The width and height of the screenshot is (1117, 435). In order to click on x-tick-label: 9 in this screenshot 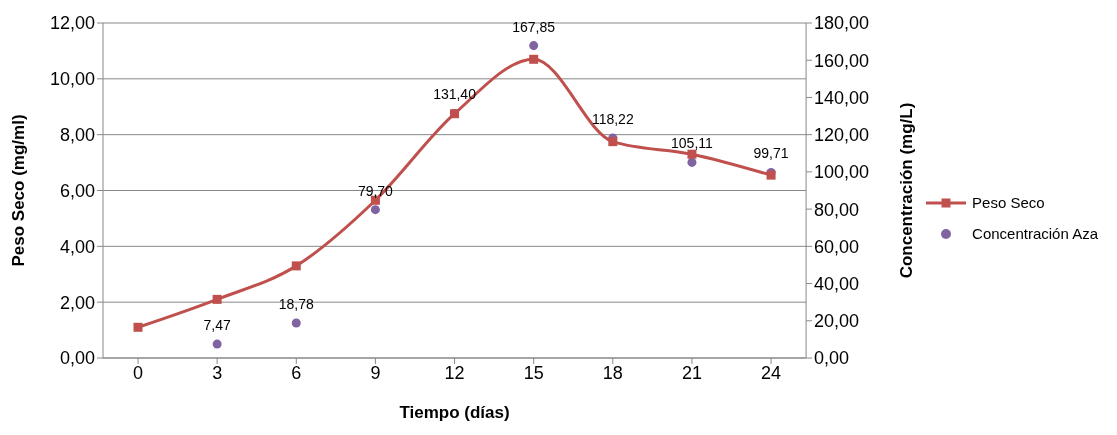, I will do `click(375, 372)`.